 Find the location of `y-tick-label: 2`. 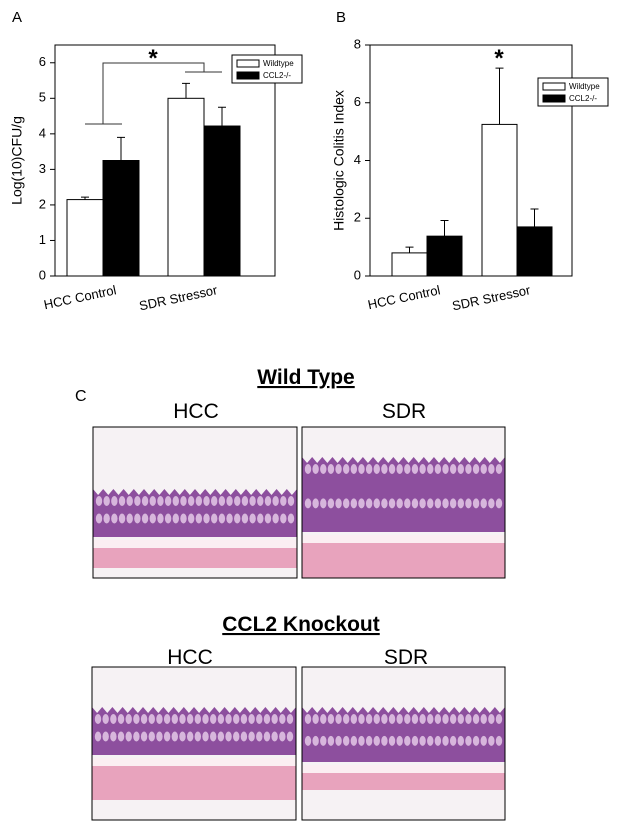

y-tick-label: 2 is located at coordinates (42, 203).